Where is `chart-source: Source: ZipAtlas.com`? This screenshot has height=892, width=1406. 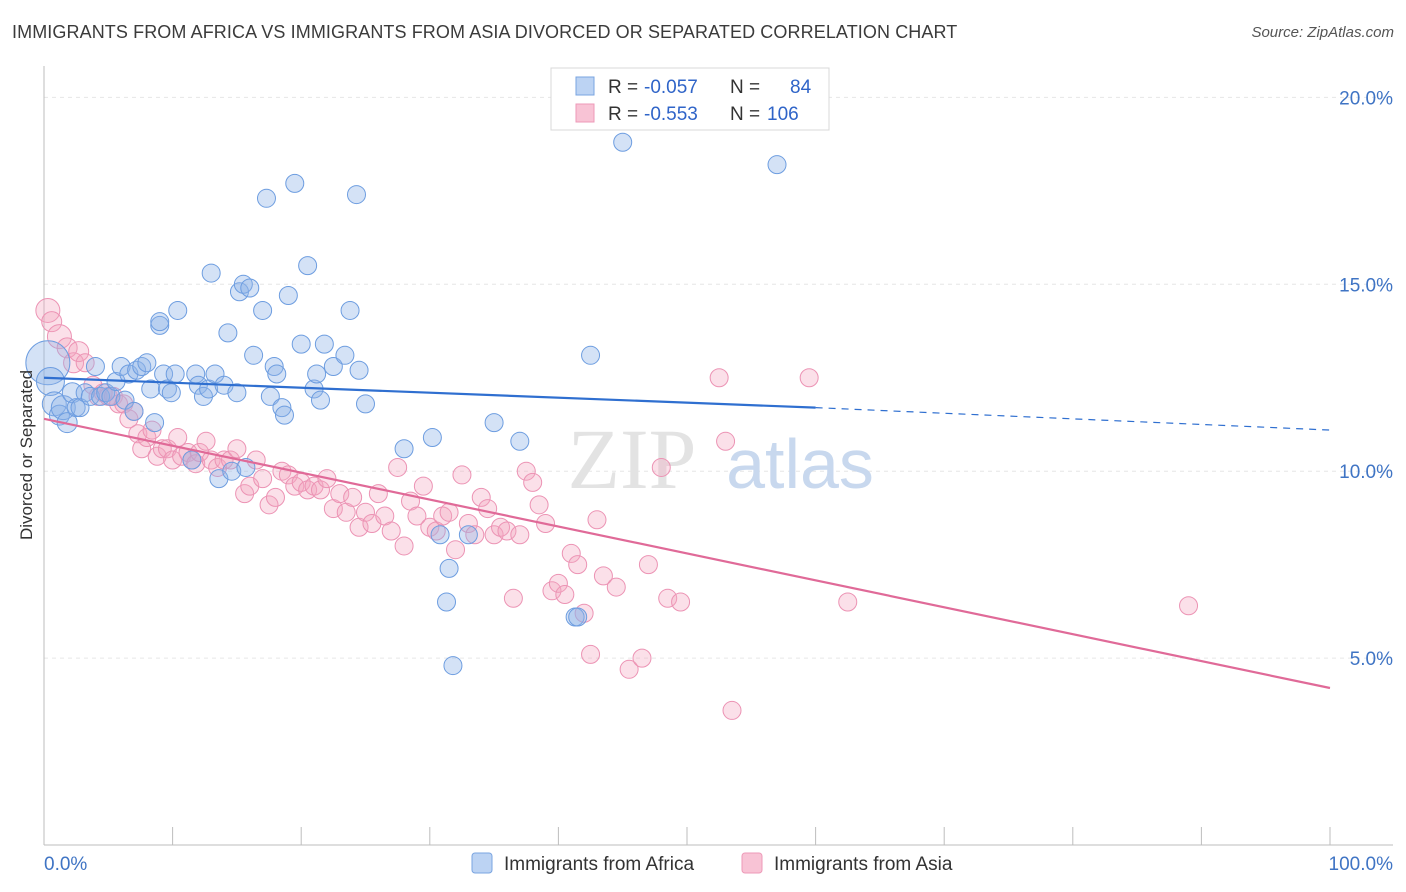
chart-source: Source: ZipAtlas.com is located at coordinates (1322, 32).